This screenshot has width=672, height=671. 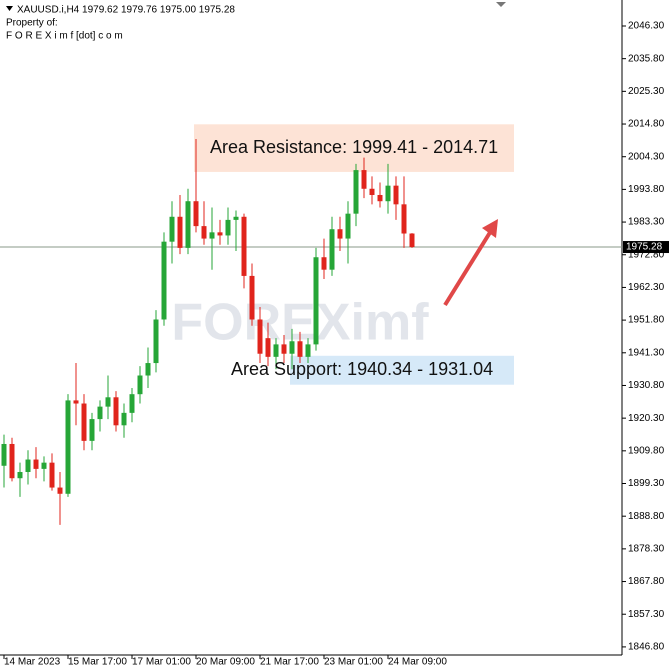 What do you see at coordinates (646, 418) in the screenshot?
I see `y-tick-label: 1920.30` at bounding box center [646, 418].